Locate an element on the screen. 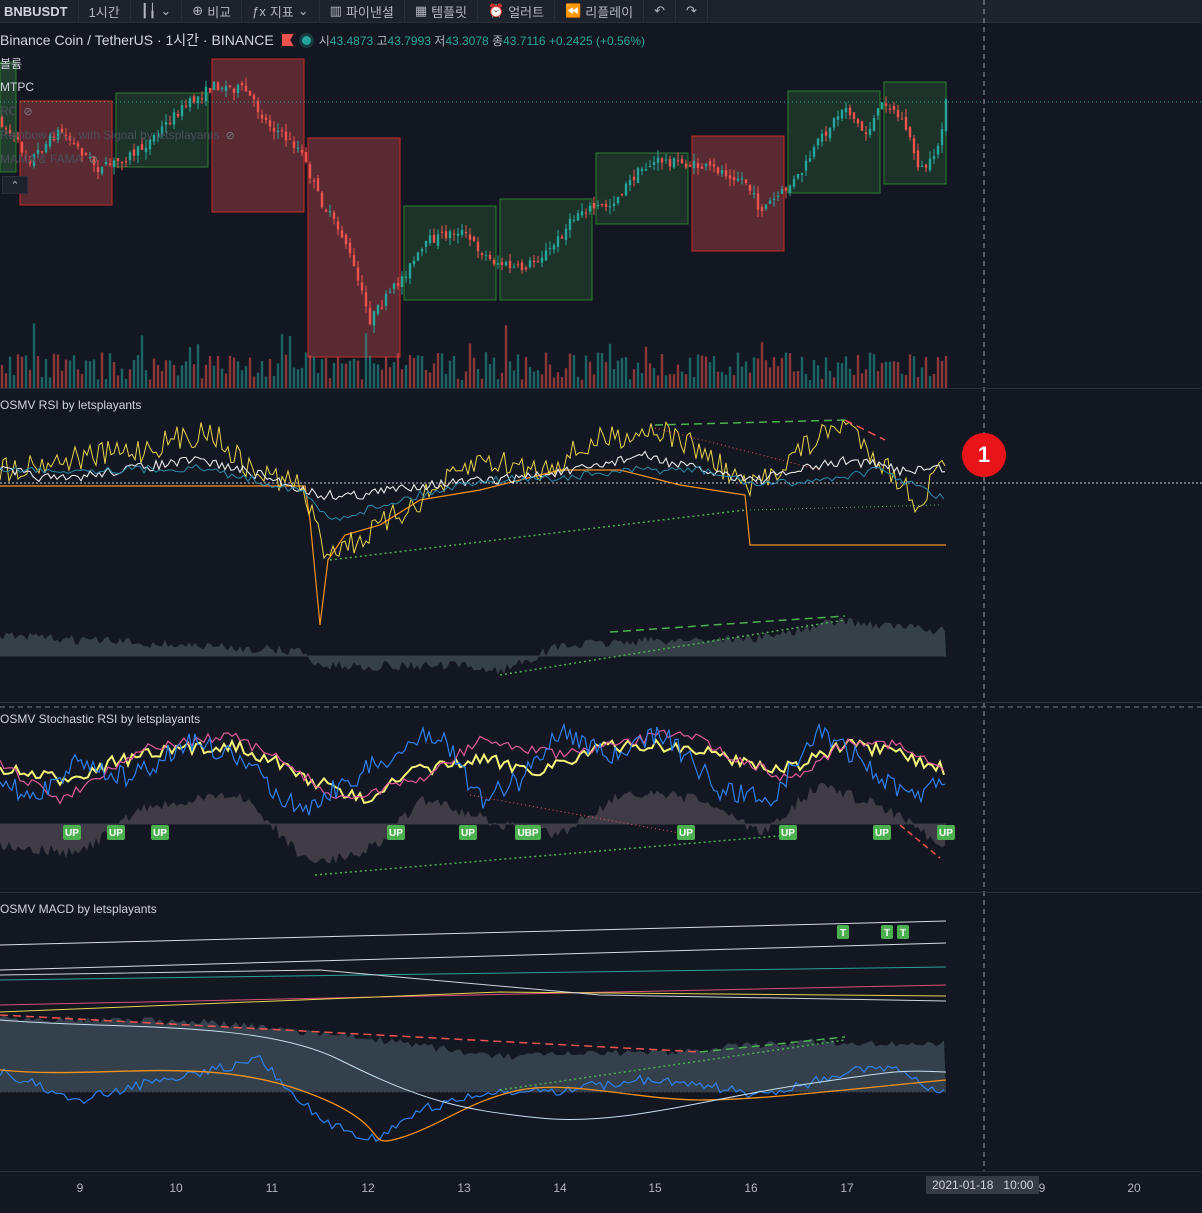  rsi-pane-title: OSMV RSI by letsplayants is located at coordinates (71, 405).